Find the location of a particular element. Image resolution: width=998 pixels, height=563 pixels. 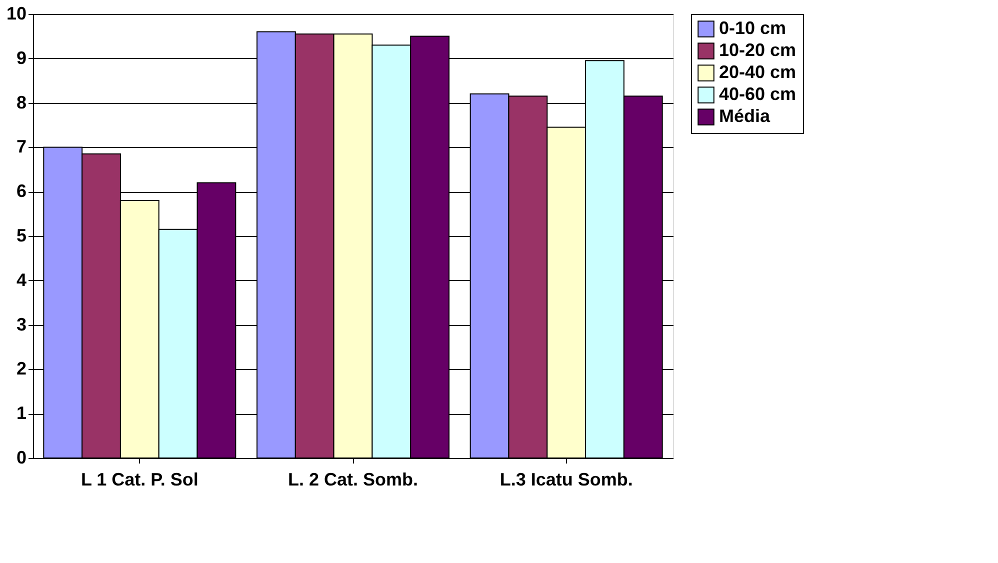

y-tick-label: 10 is located at coordinates (16, 14).